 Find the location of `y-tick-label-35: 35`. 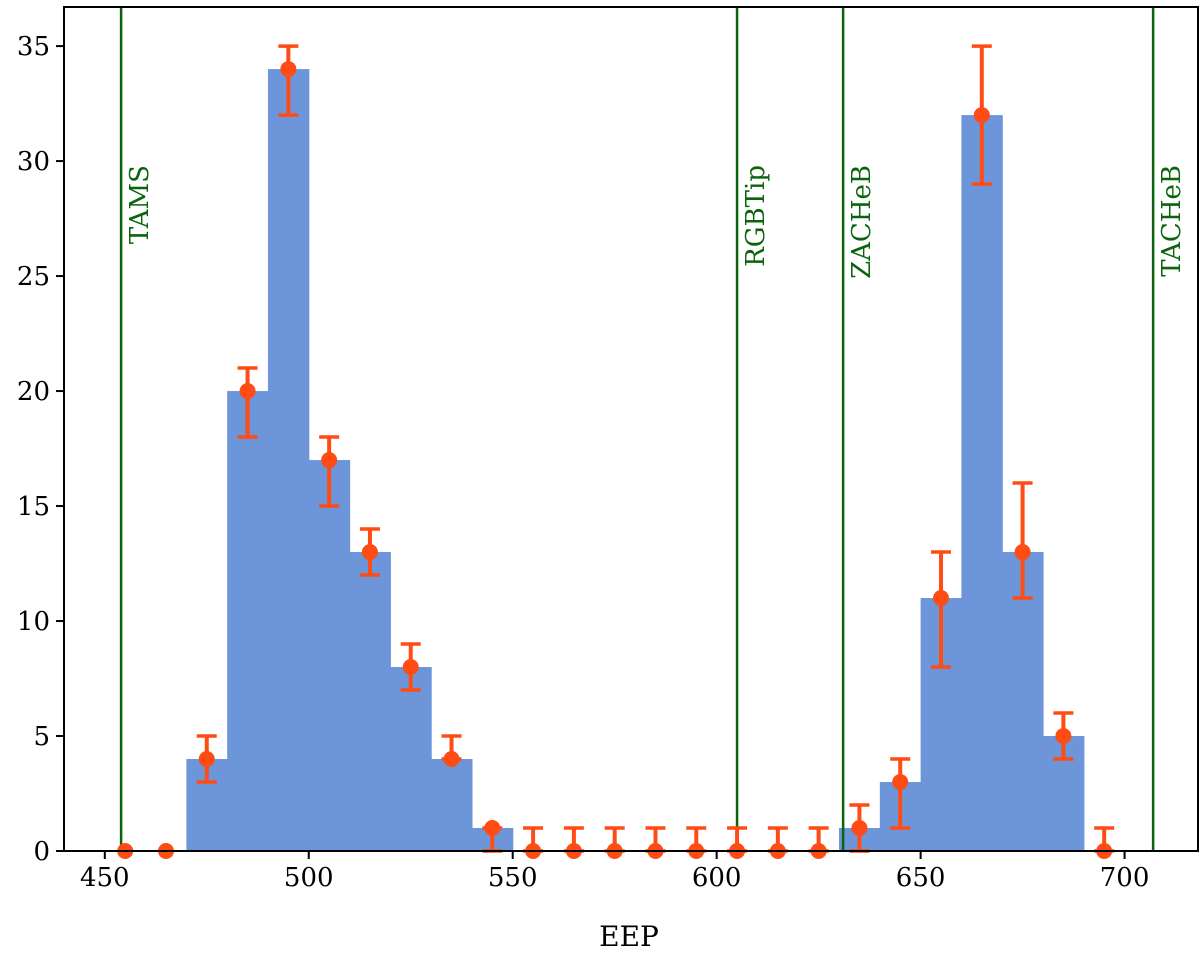

y-tick-label-35: 35 is located at coordinates (33, 47).